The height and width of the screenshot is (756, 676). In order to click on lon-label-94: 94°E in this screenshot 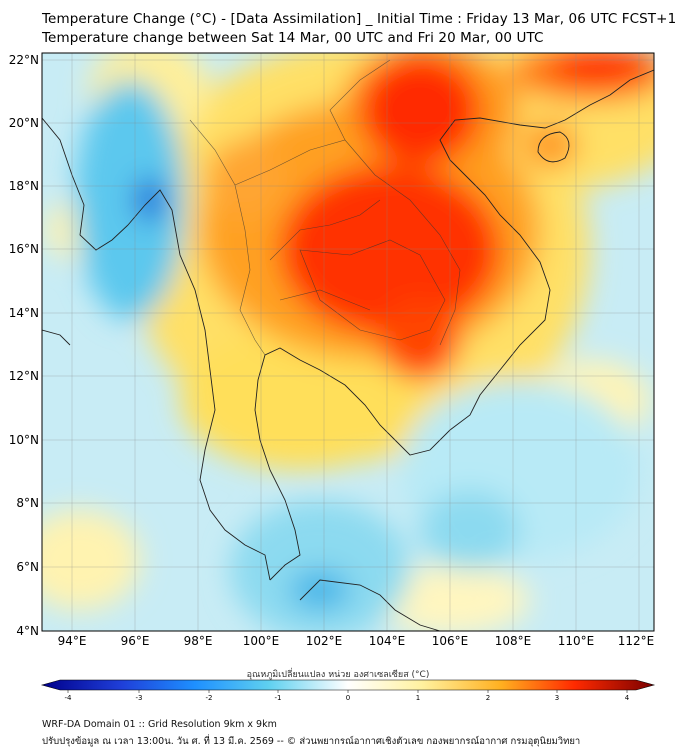, I will do `click(72, 641)`.